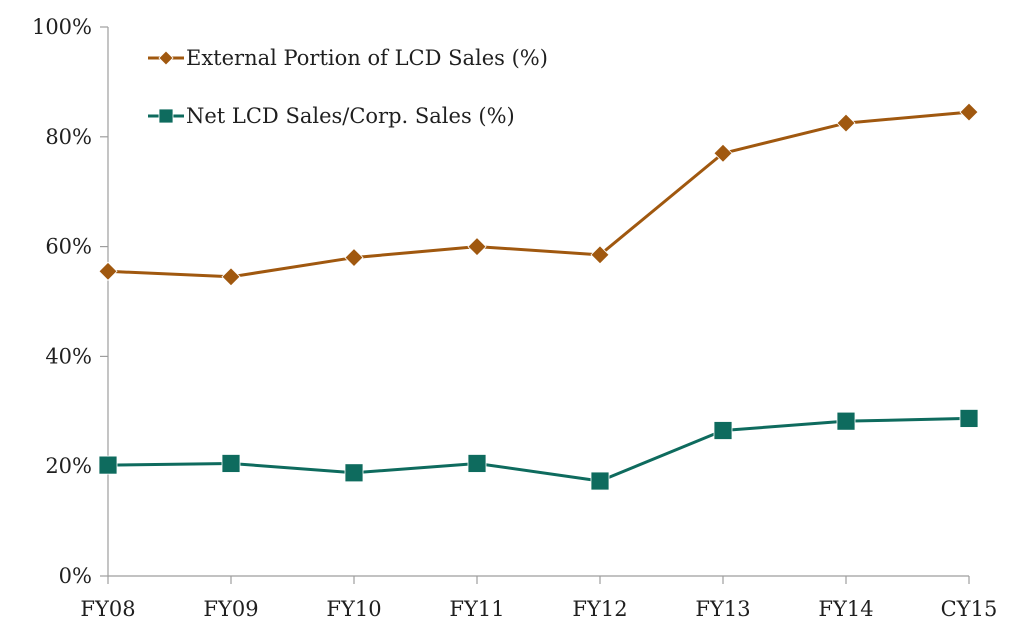 The height and width of the screenshot is (640, 1024). I want to click on legend-item: Net LCD Sales/Corp. Sales (%), so click(331, 116).